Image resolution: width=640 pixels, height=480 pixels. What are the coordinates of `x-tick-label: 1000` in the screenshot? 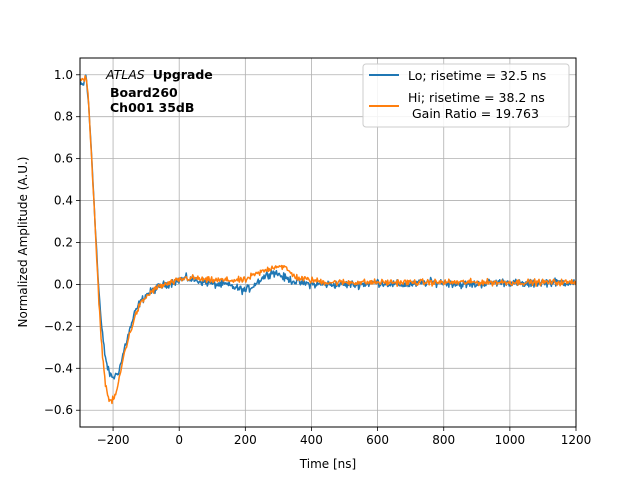 It's located at (510, 440).